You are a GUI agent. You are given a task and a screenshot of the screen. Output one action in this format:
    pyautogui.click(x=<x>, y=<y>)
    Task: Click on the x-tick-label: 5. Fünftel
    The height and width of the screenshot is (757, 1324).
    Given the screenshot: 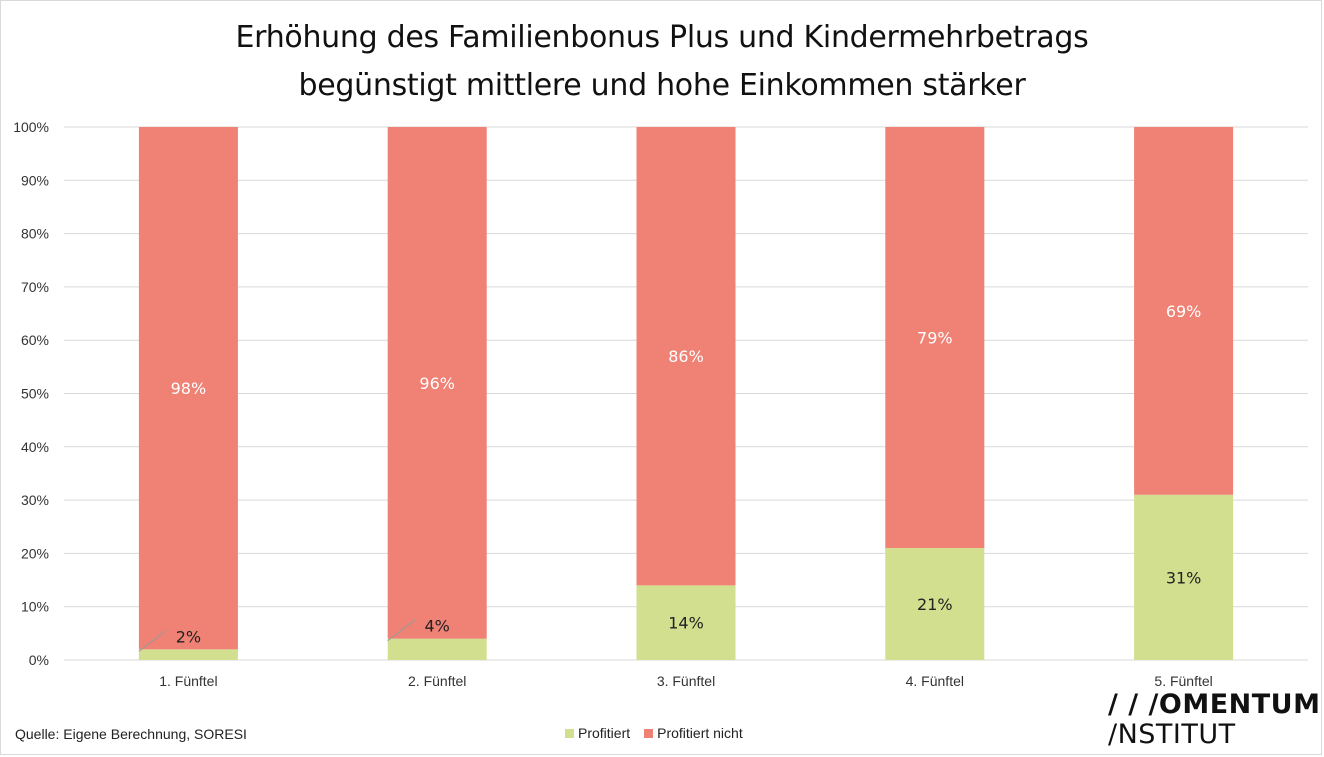 What is the action you would take?
    pyautogui.click(x=1183, y=681)
    